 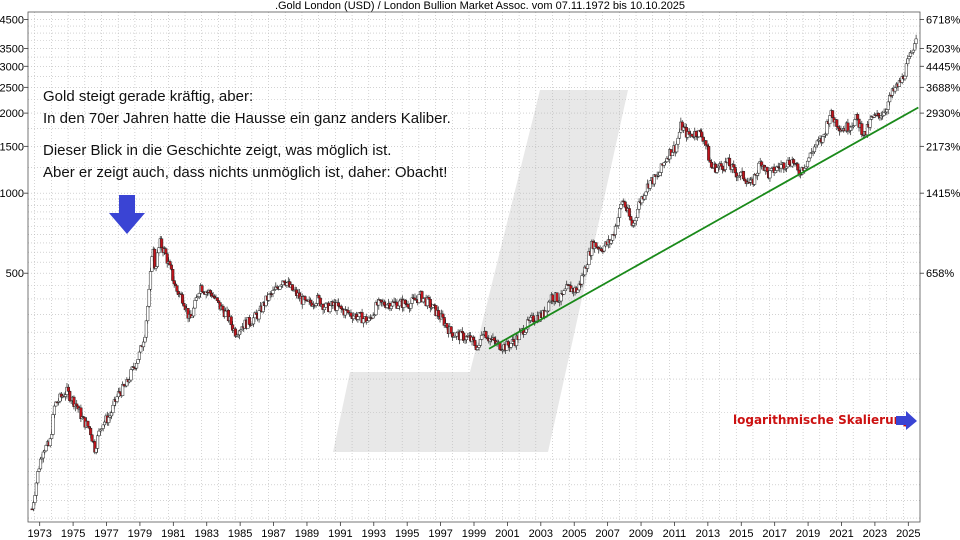 What do you see at coordinates (374, 534) in the screenshot?
I see `x-tick-label: 1993` at bounding box center [374, 534].